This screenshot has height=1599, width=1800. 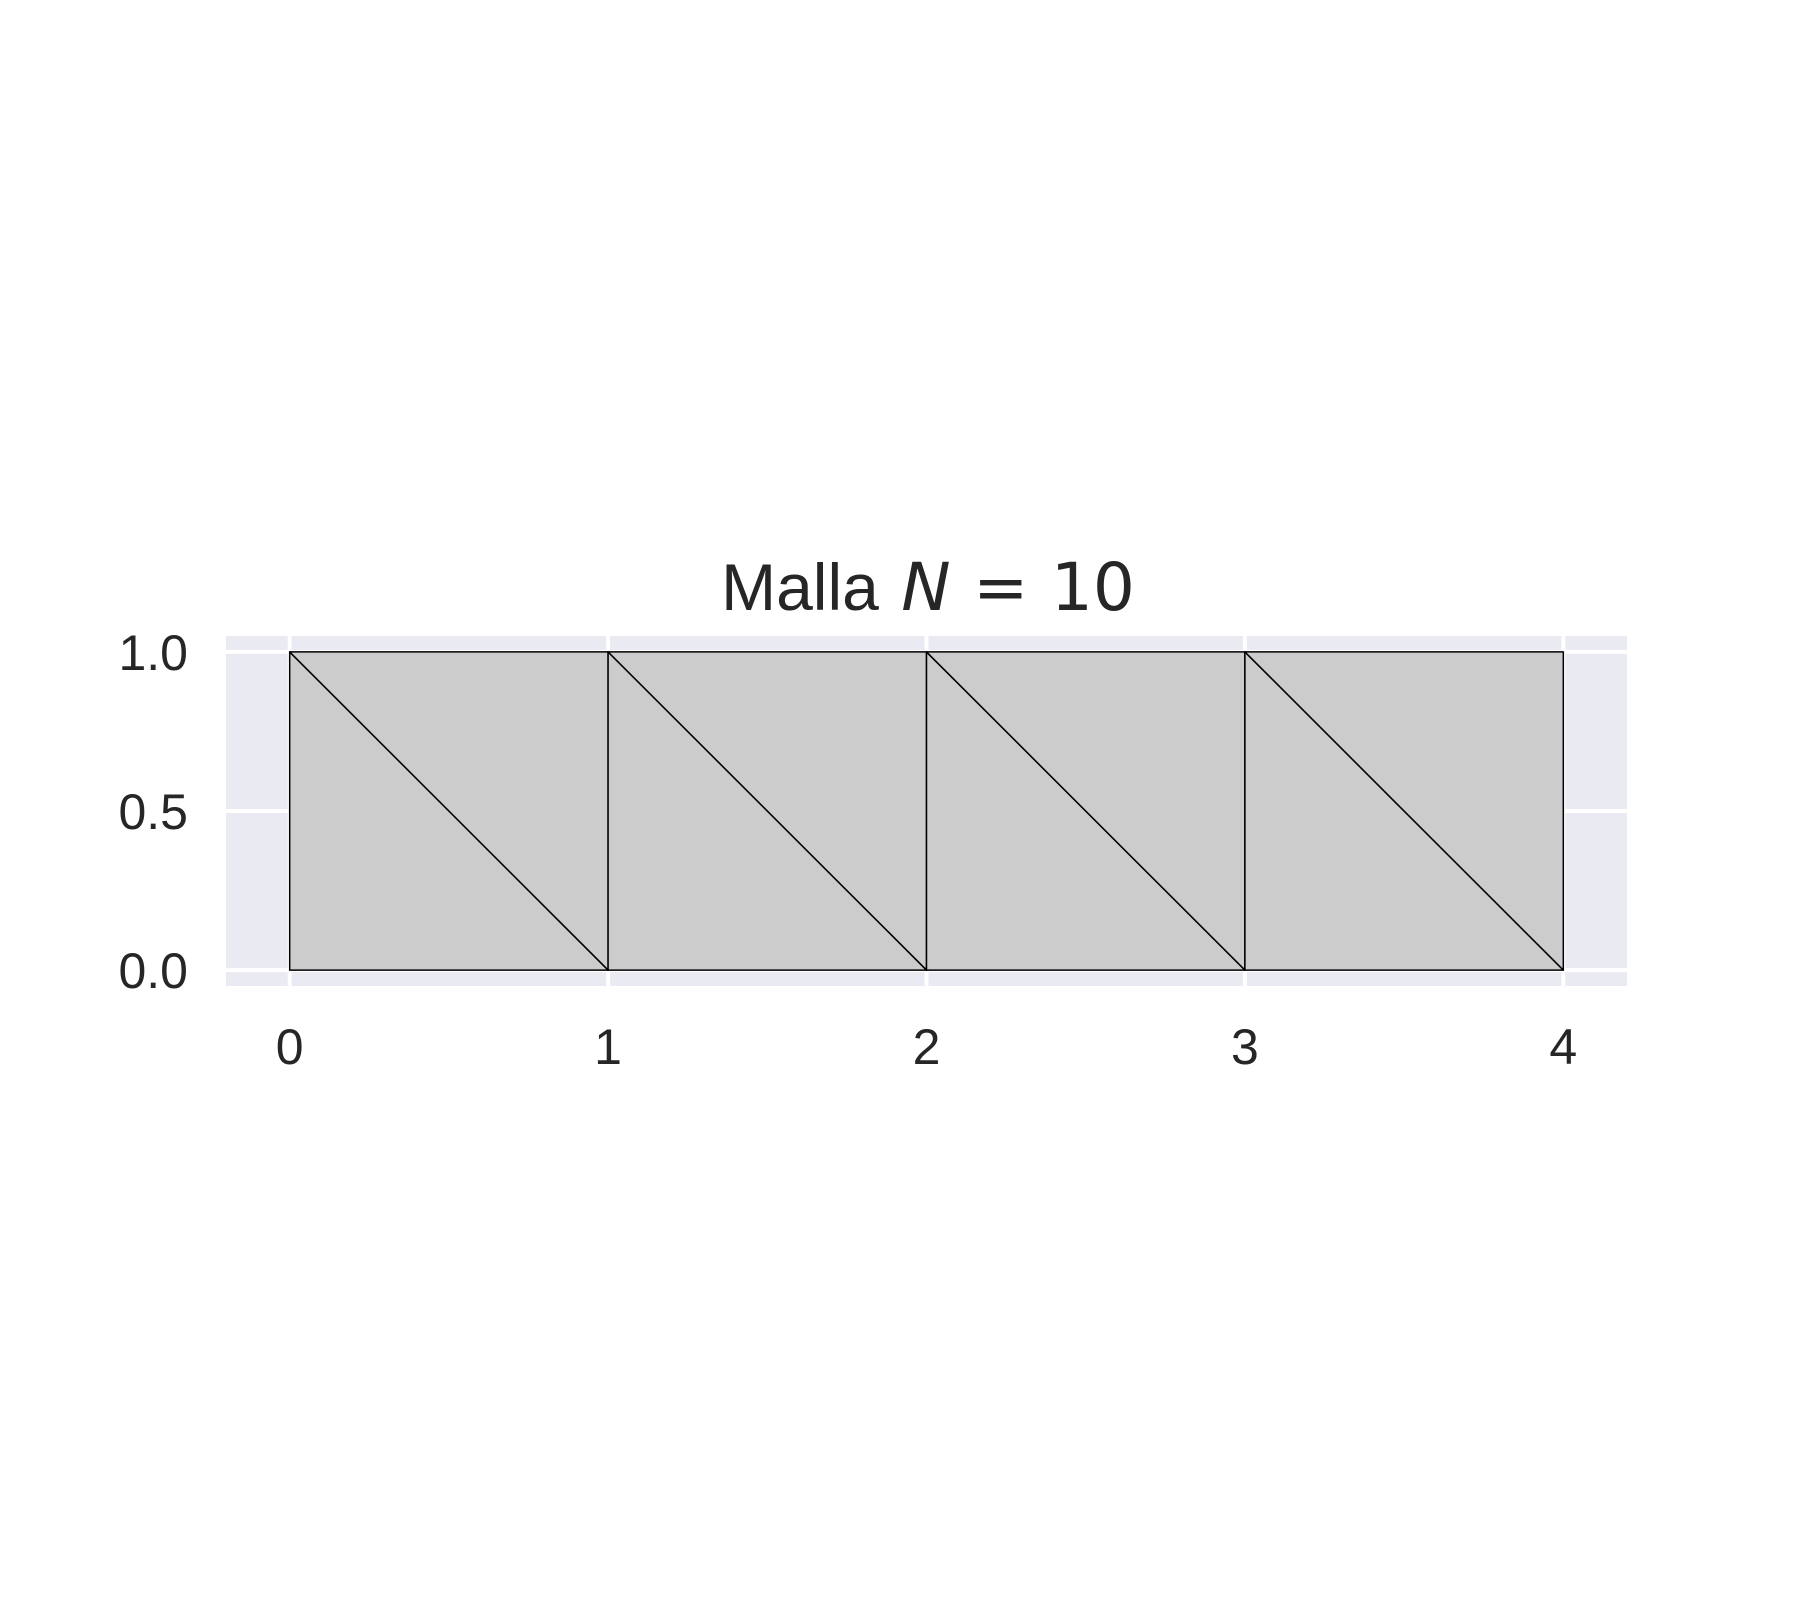 I want to click on x-tick-label: 2, so click(x=927, y=1047).